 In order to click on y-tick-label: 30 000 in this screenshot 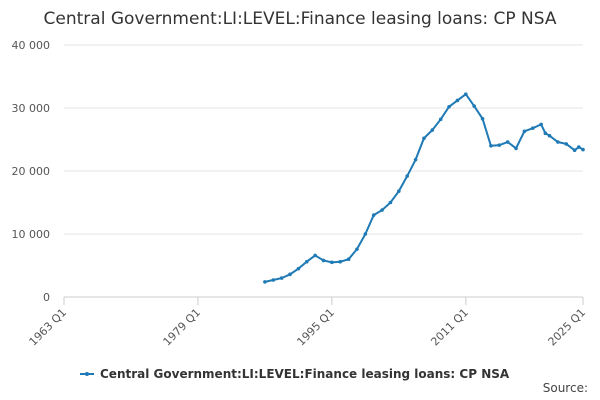, I will do `click(31, 108)`.